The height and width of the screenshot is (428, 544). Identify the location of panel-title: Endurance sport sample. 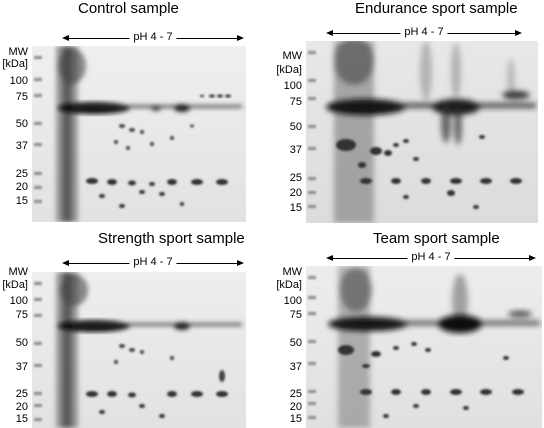
(436, 8).